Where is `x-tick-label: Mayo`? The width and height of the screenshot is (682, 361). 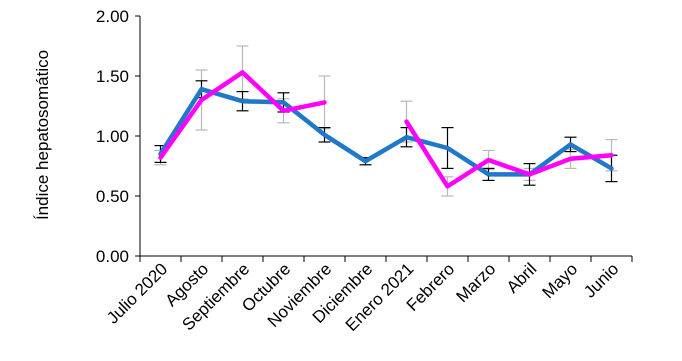 x-tick-label: Mayo is located at coordinates (559, 280).